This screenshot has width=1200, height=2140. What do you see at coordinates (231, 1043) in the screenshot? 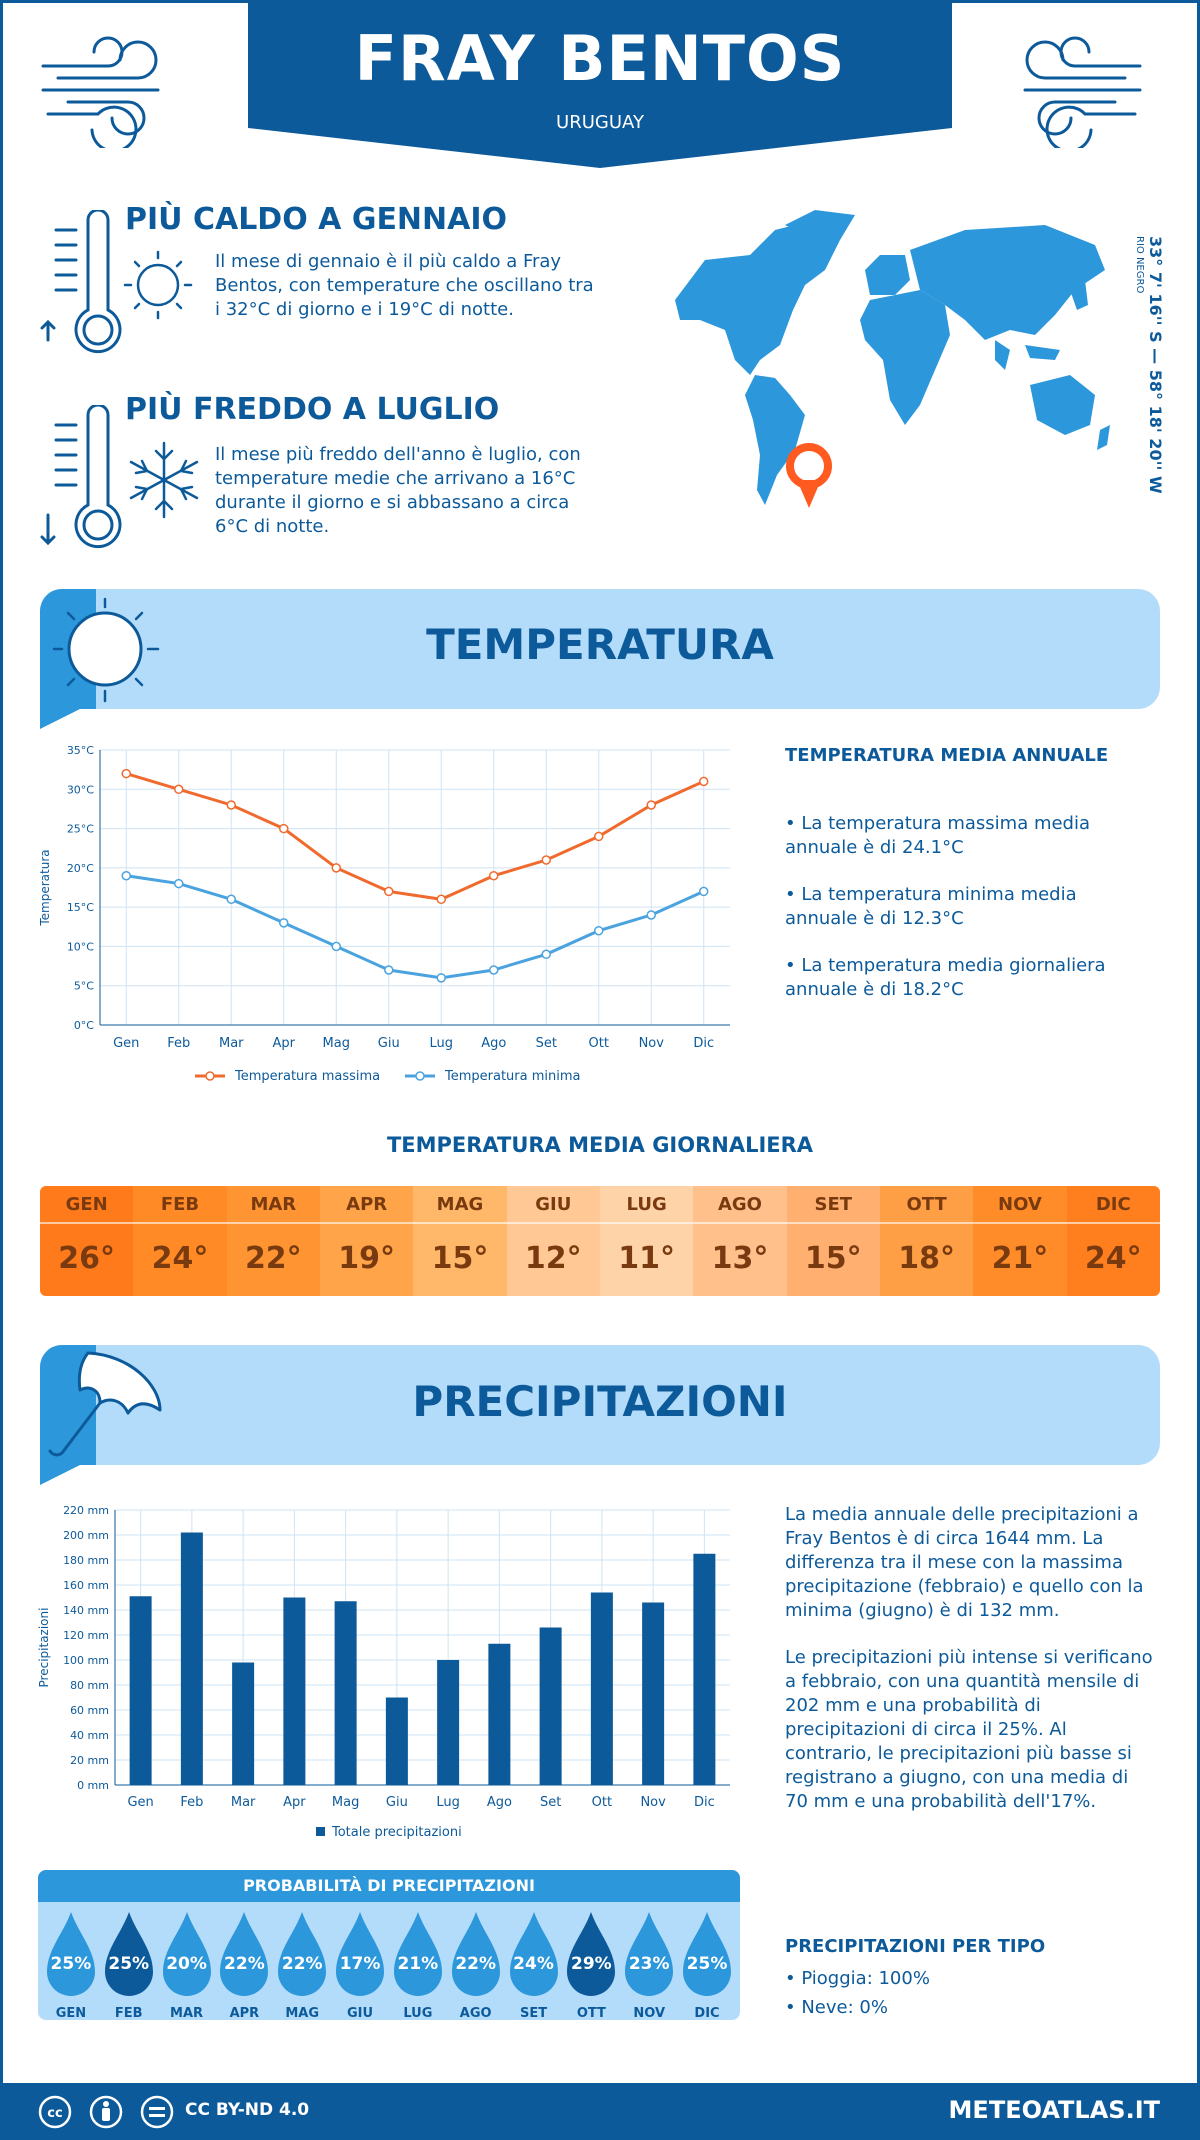
I see `x-tick-label: Mar` at bounding box center [231, 1043].